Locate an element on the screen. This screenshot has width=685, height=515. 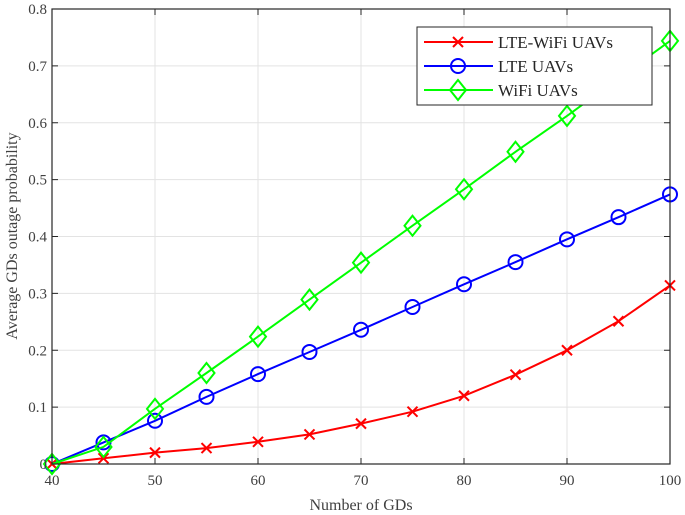
y-axis-tick-labels: 0 0.1 0.2 0.3 0.4 0.5 0.6 0.7 0.8 is located at coordinates (37, 237).